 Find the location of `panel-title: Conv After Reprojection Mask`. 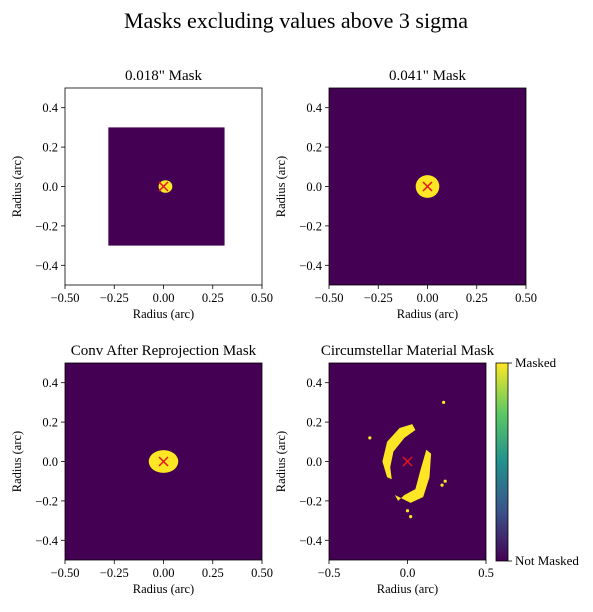

panel-title: Conv After Reprojection Mask is located at coordinates (164, 351).